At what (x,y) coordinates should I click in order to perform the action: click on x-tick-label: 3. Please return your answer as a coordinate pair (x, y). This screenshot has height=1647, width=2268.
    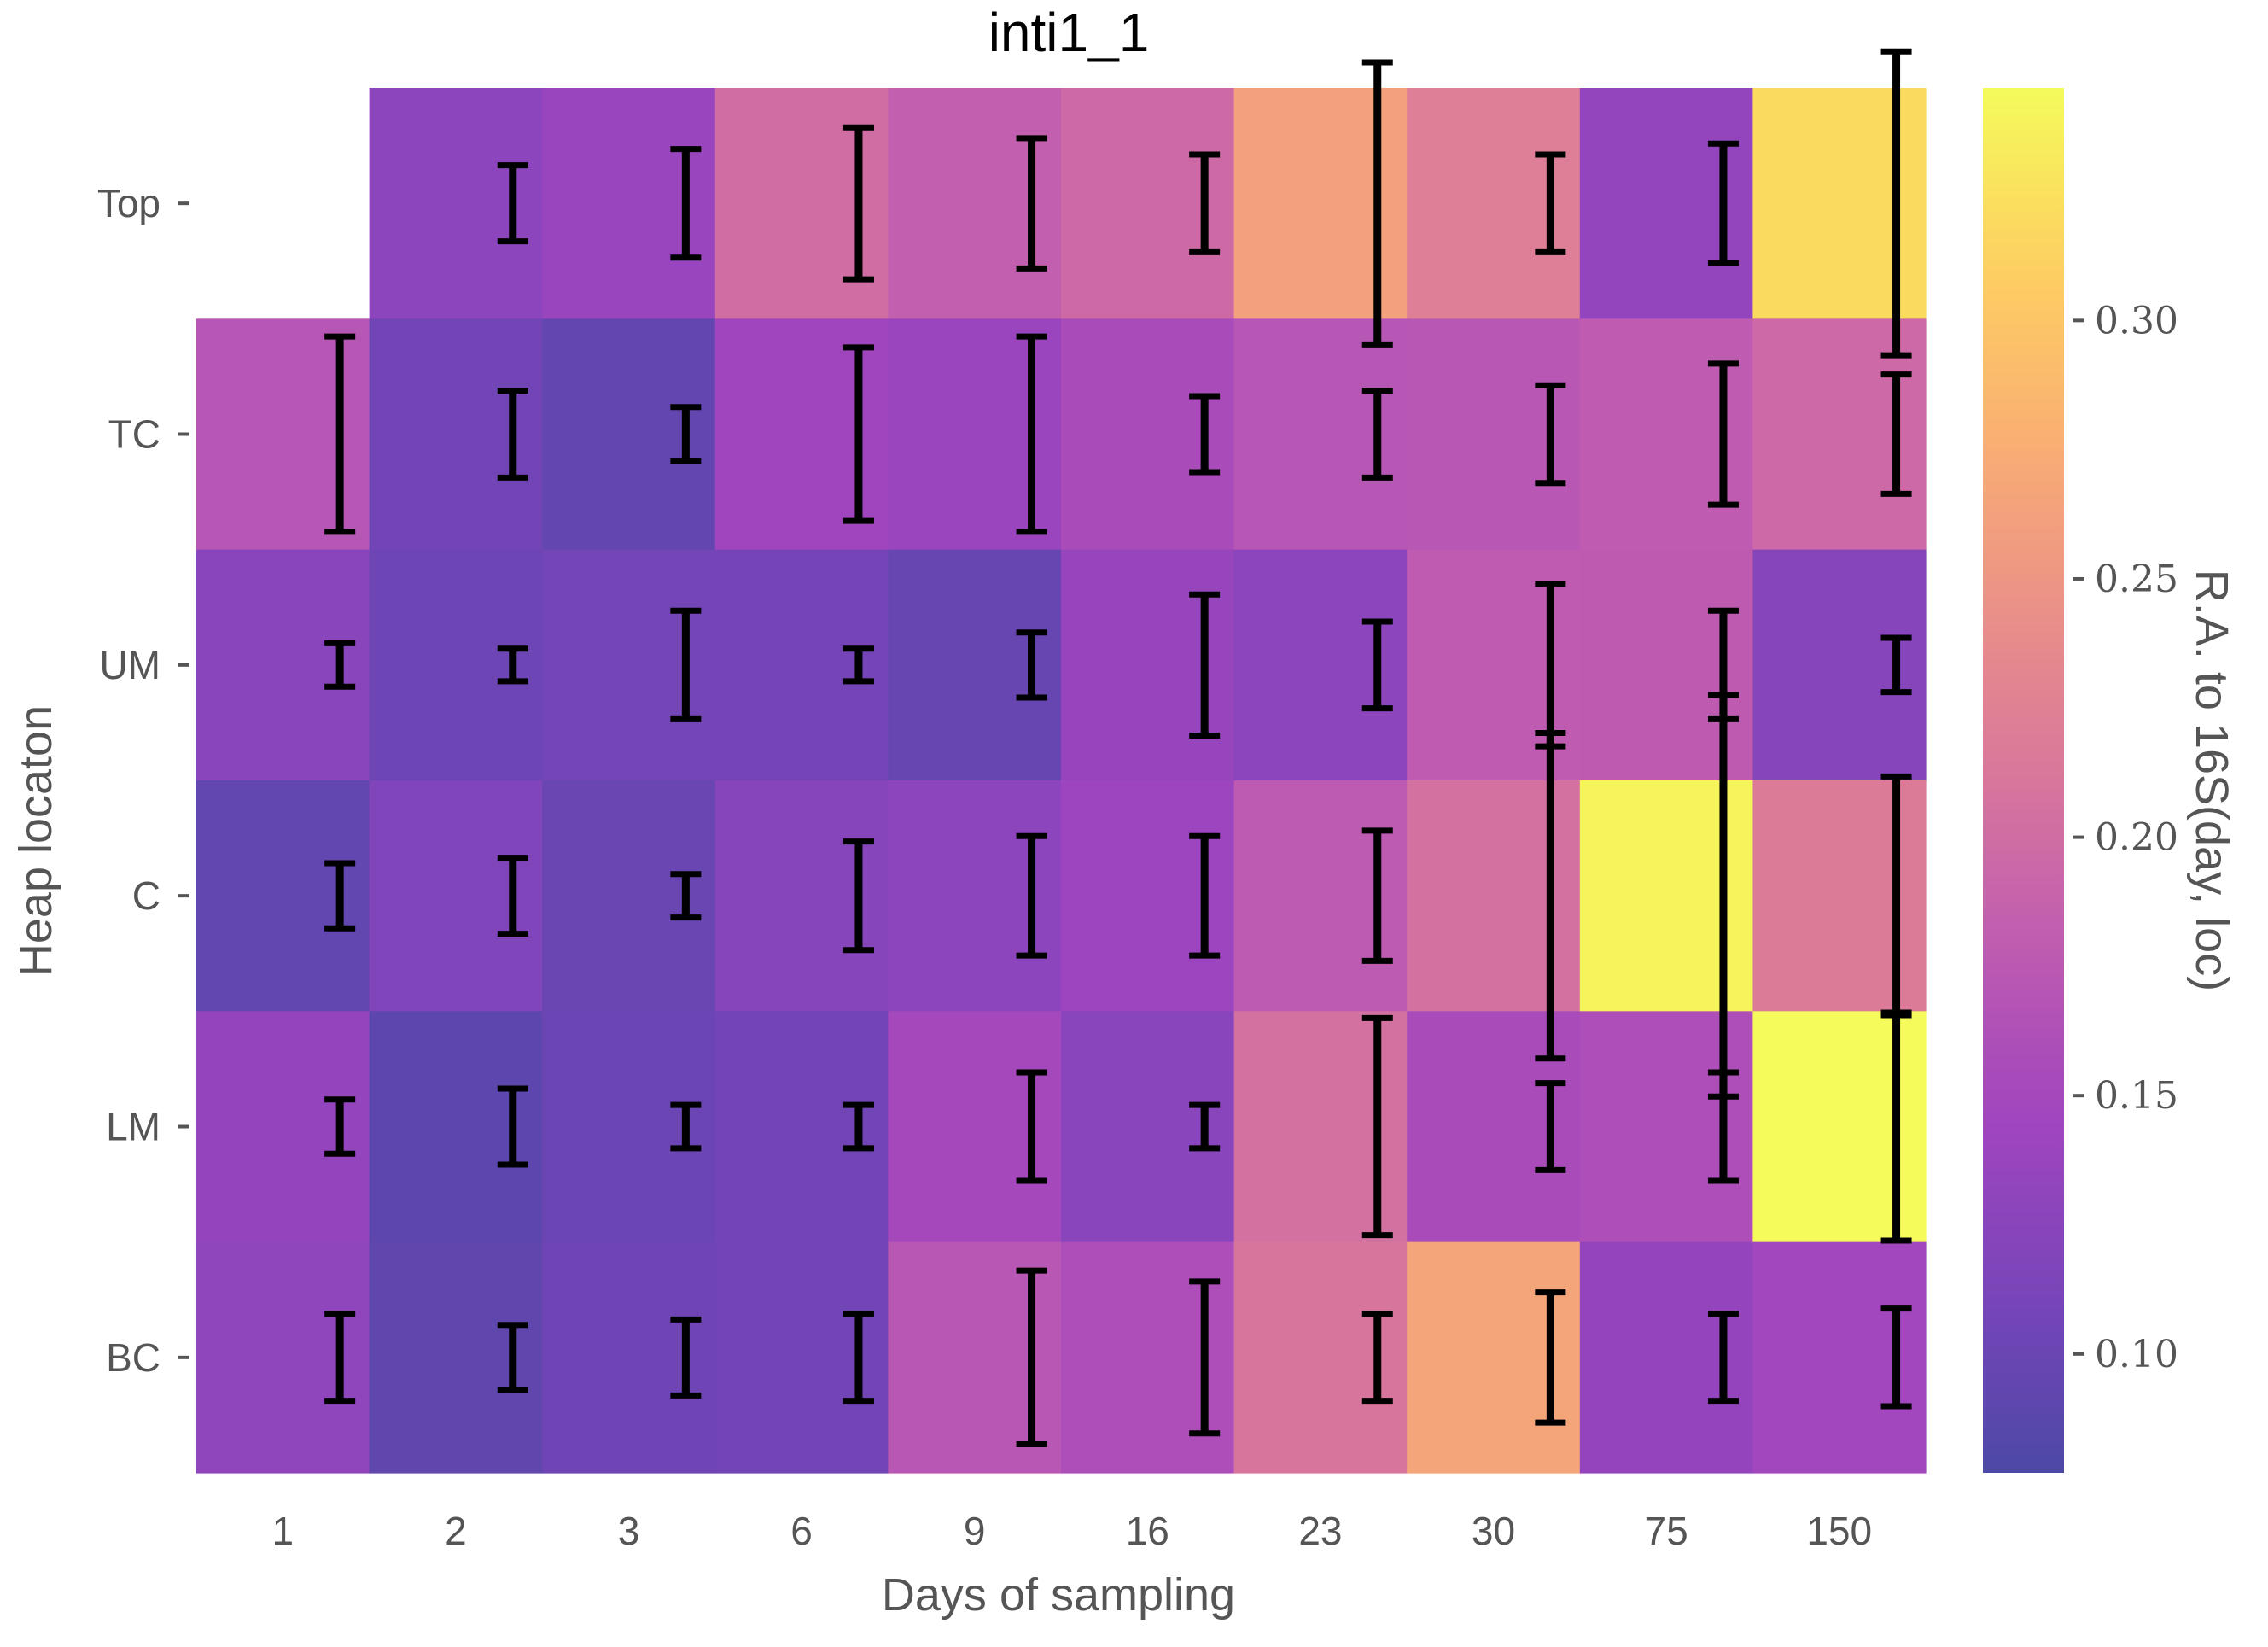
    Looking at the image, I should click on (629, 1531).